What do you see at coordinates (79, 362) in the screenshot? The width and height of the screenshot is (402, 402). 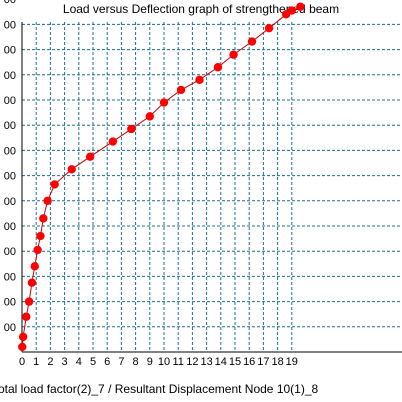 I see `x-tick-label: 4` at bounding box center [79, 362].